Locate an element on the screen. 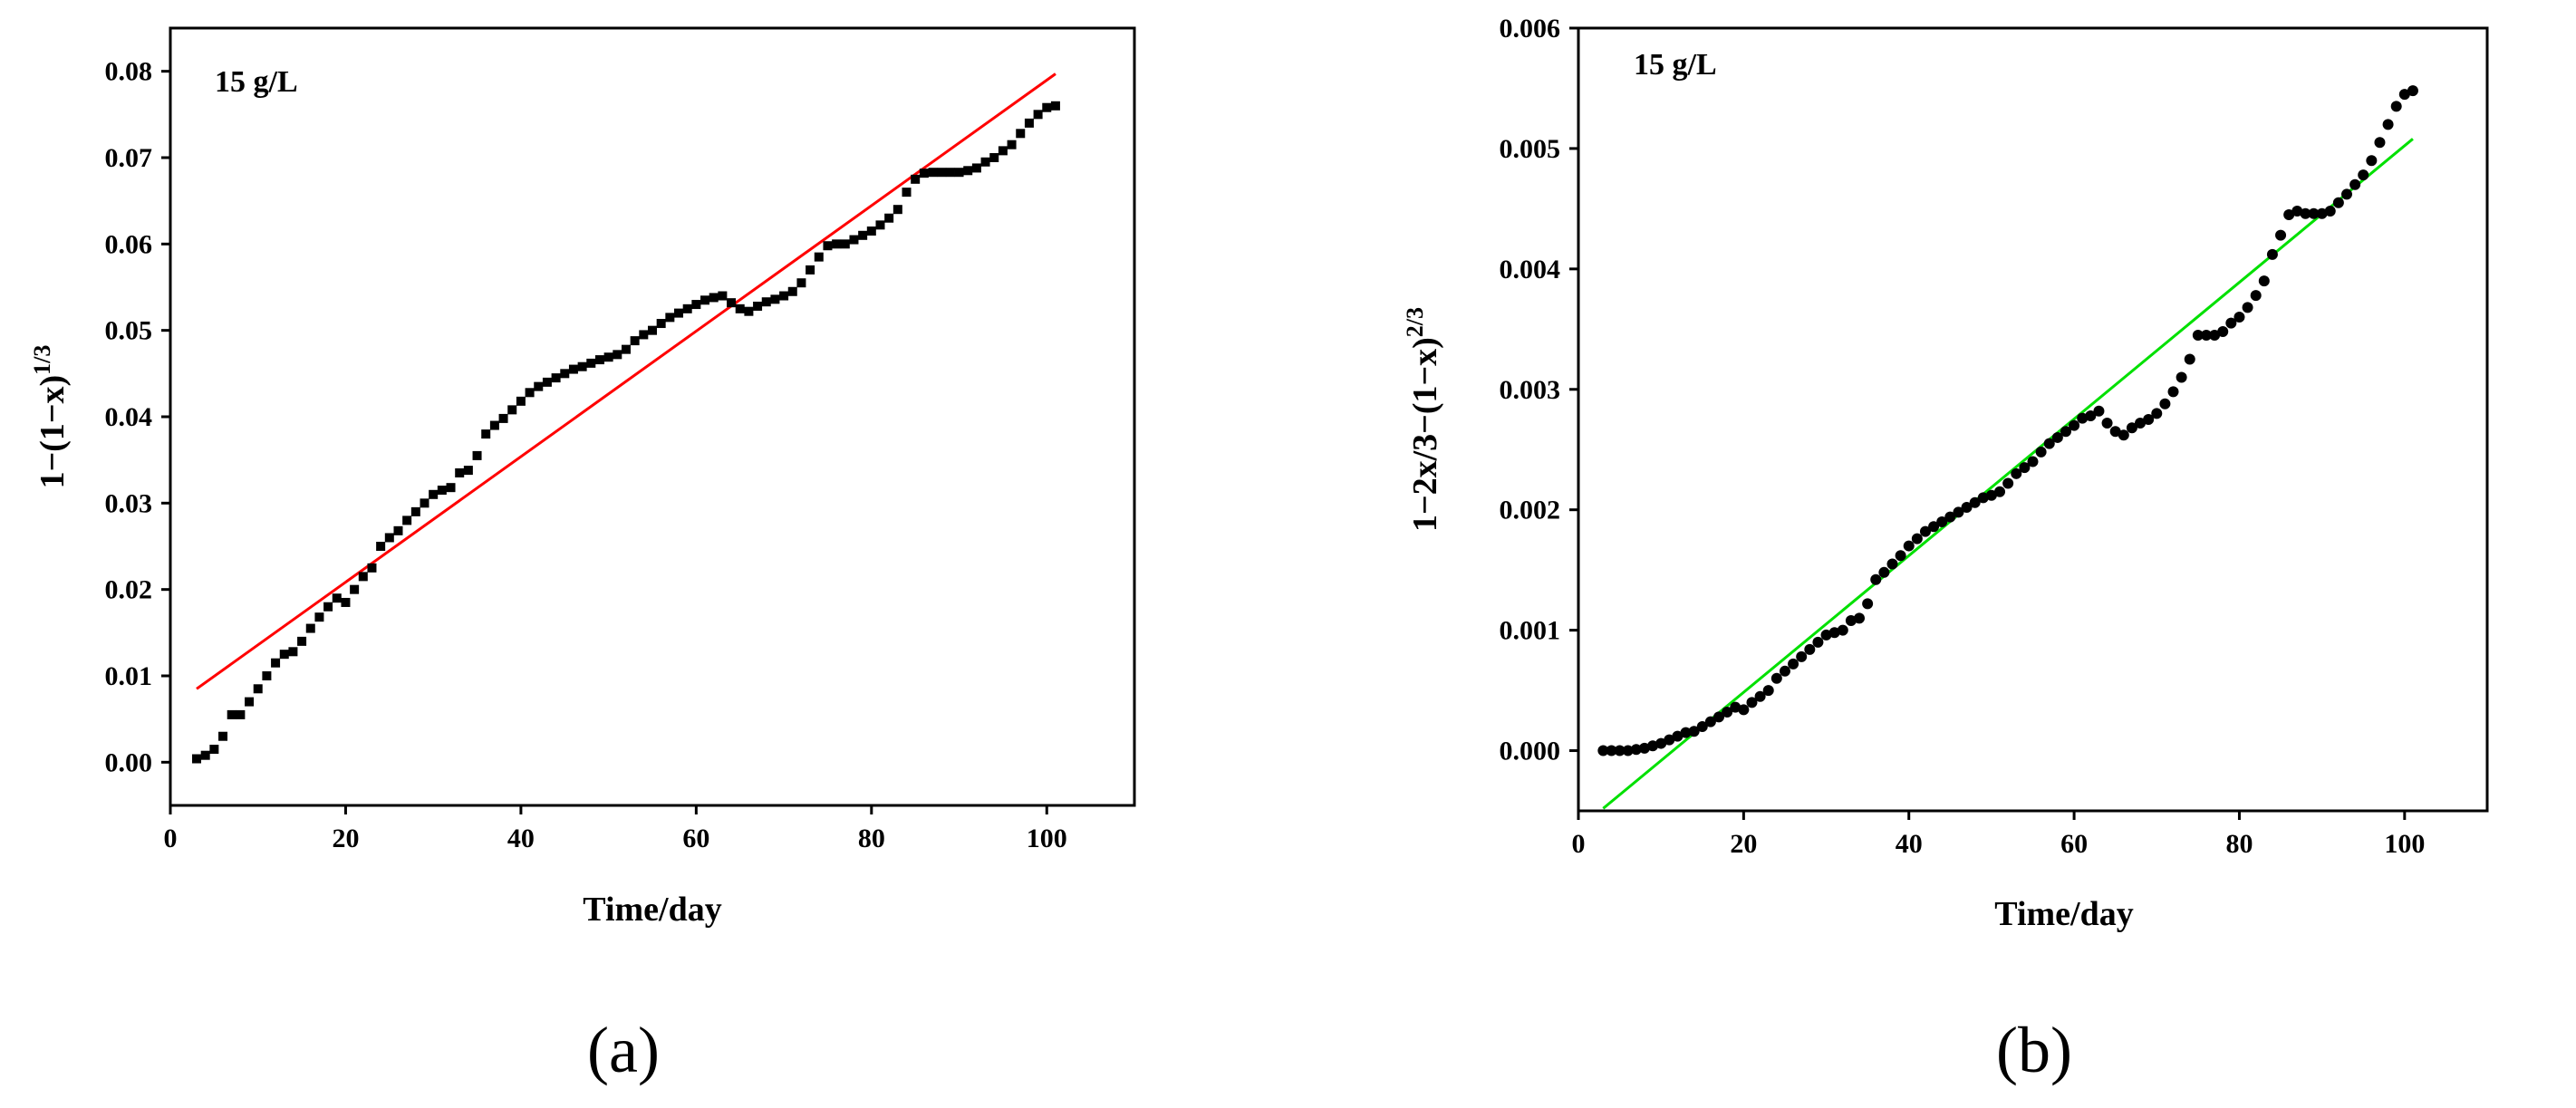 The image size is (2576, 1108). y-axis-title: 1−(1−x)1/3 is located at coordinates (50, 417).